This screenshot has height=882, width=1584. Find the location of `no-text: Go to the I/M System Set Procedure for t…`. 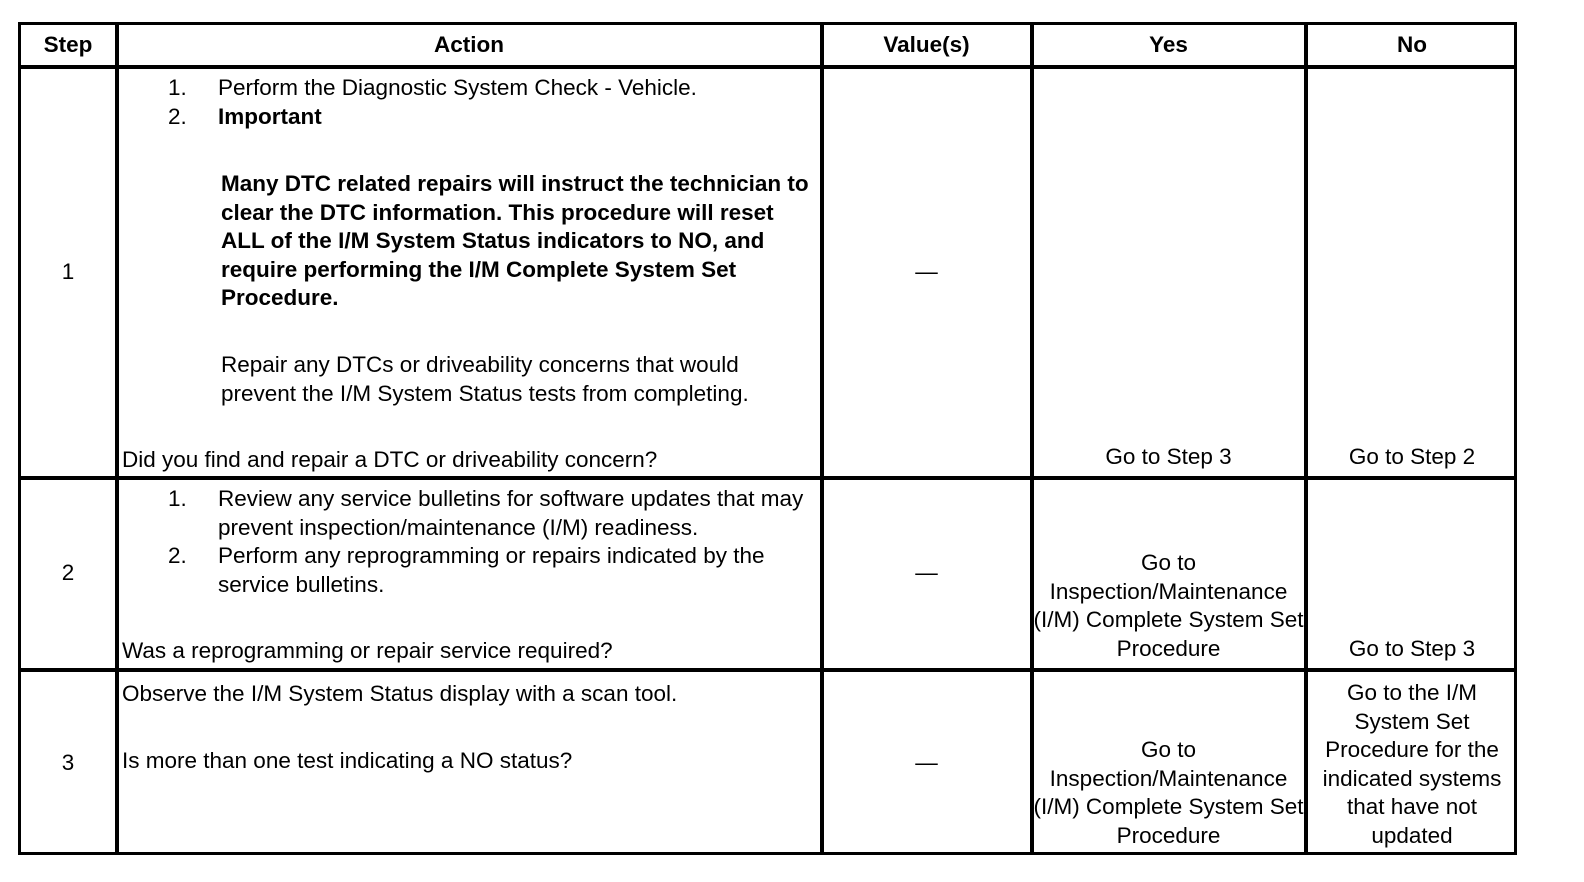

no-text: Go to the I/M System Set Procedure for t… is located at coordinates (1412, 764).